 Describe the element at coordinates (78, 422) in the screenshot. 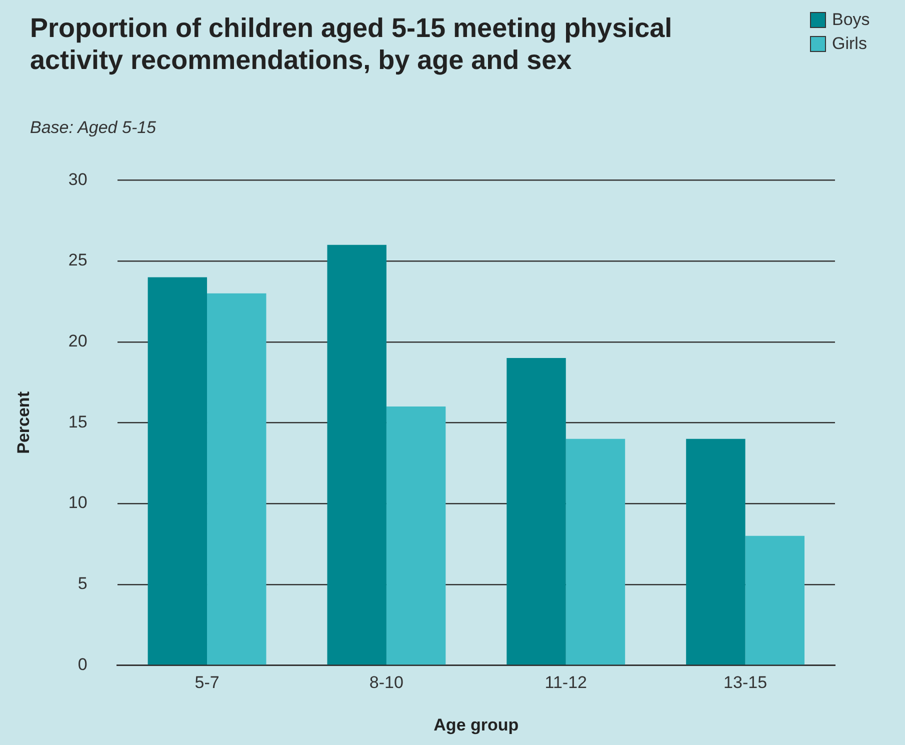

I see `y-tick-label: 15` at that location.